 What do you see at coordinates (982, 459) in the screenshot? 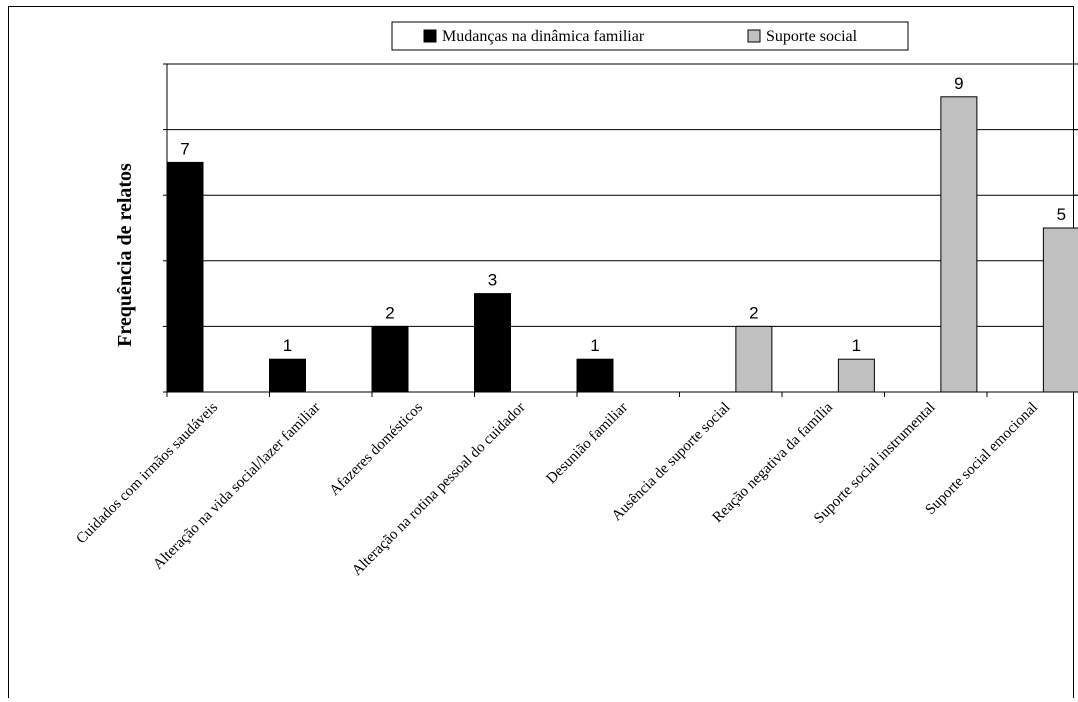
I see `category-label: Suporte social emocional` at bounding box center [982, 459].